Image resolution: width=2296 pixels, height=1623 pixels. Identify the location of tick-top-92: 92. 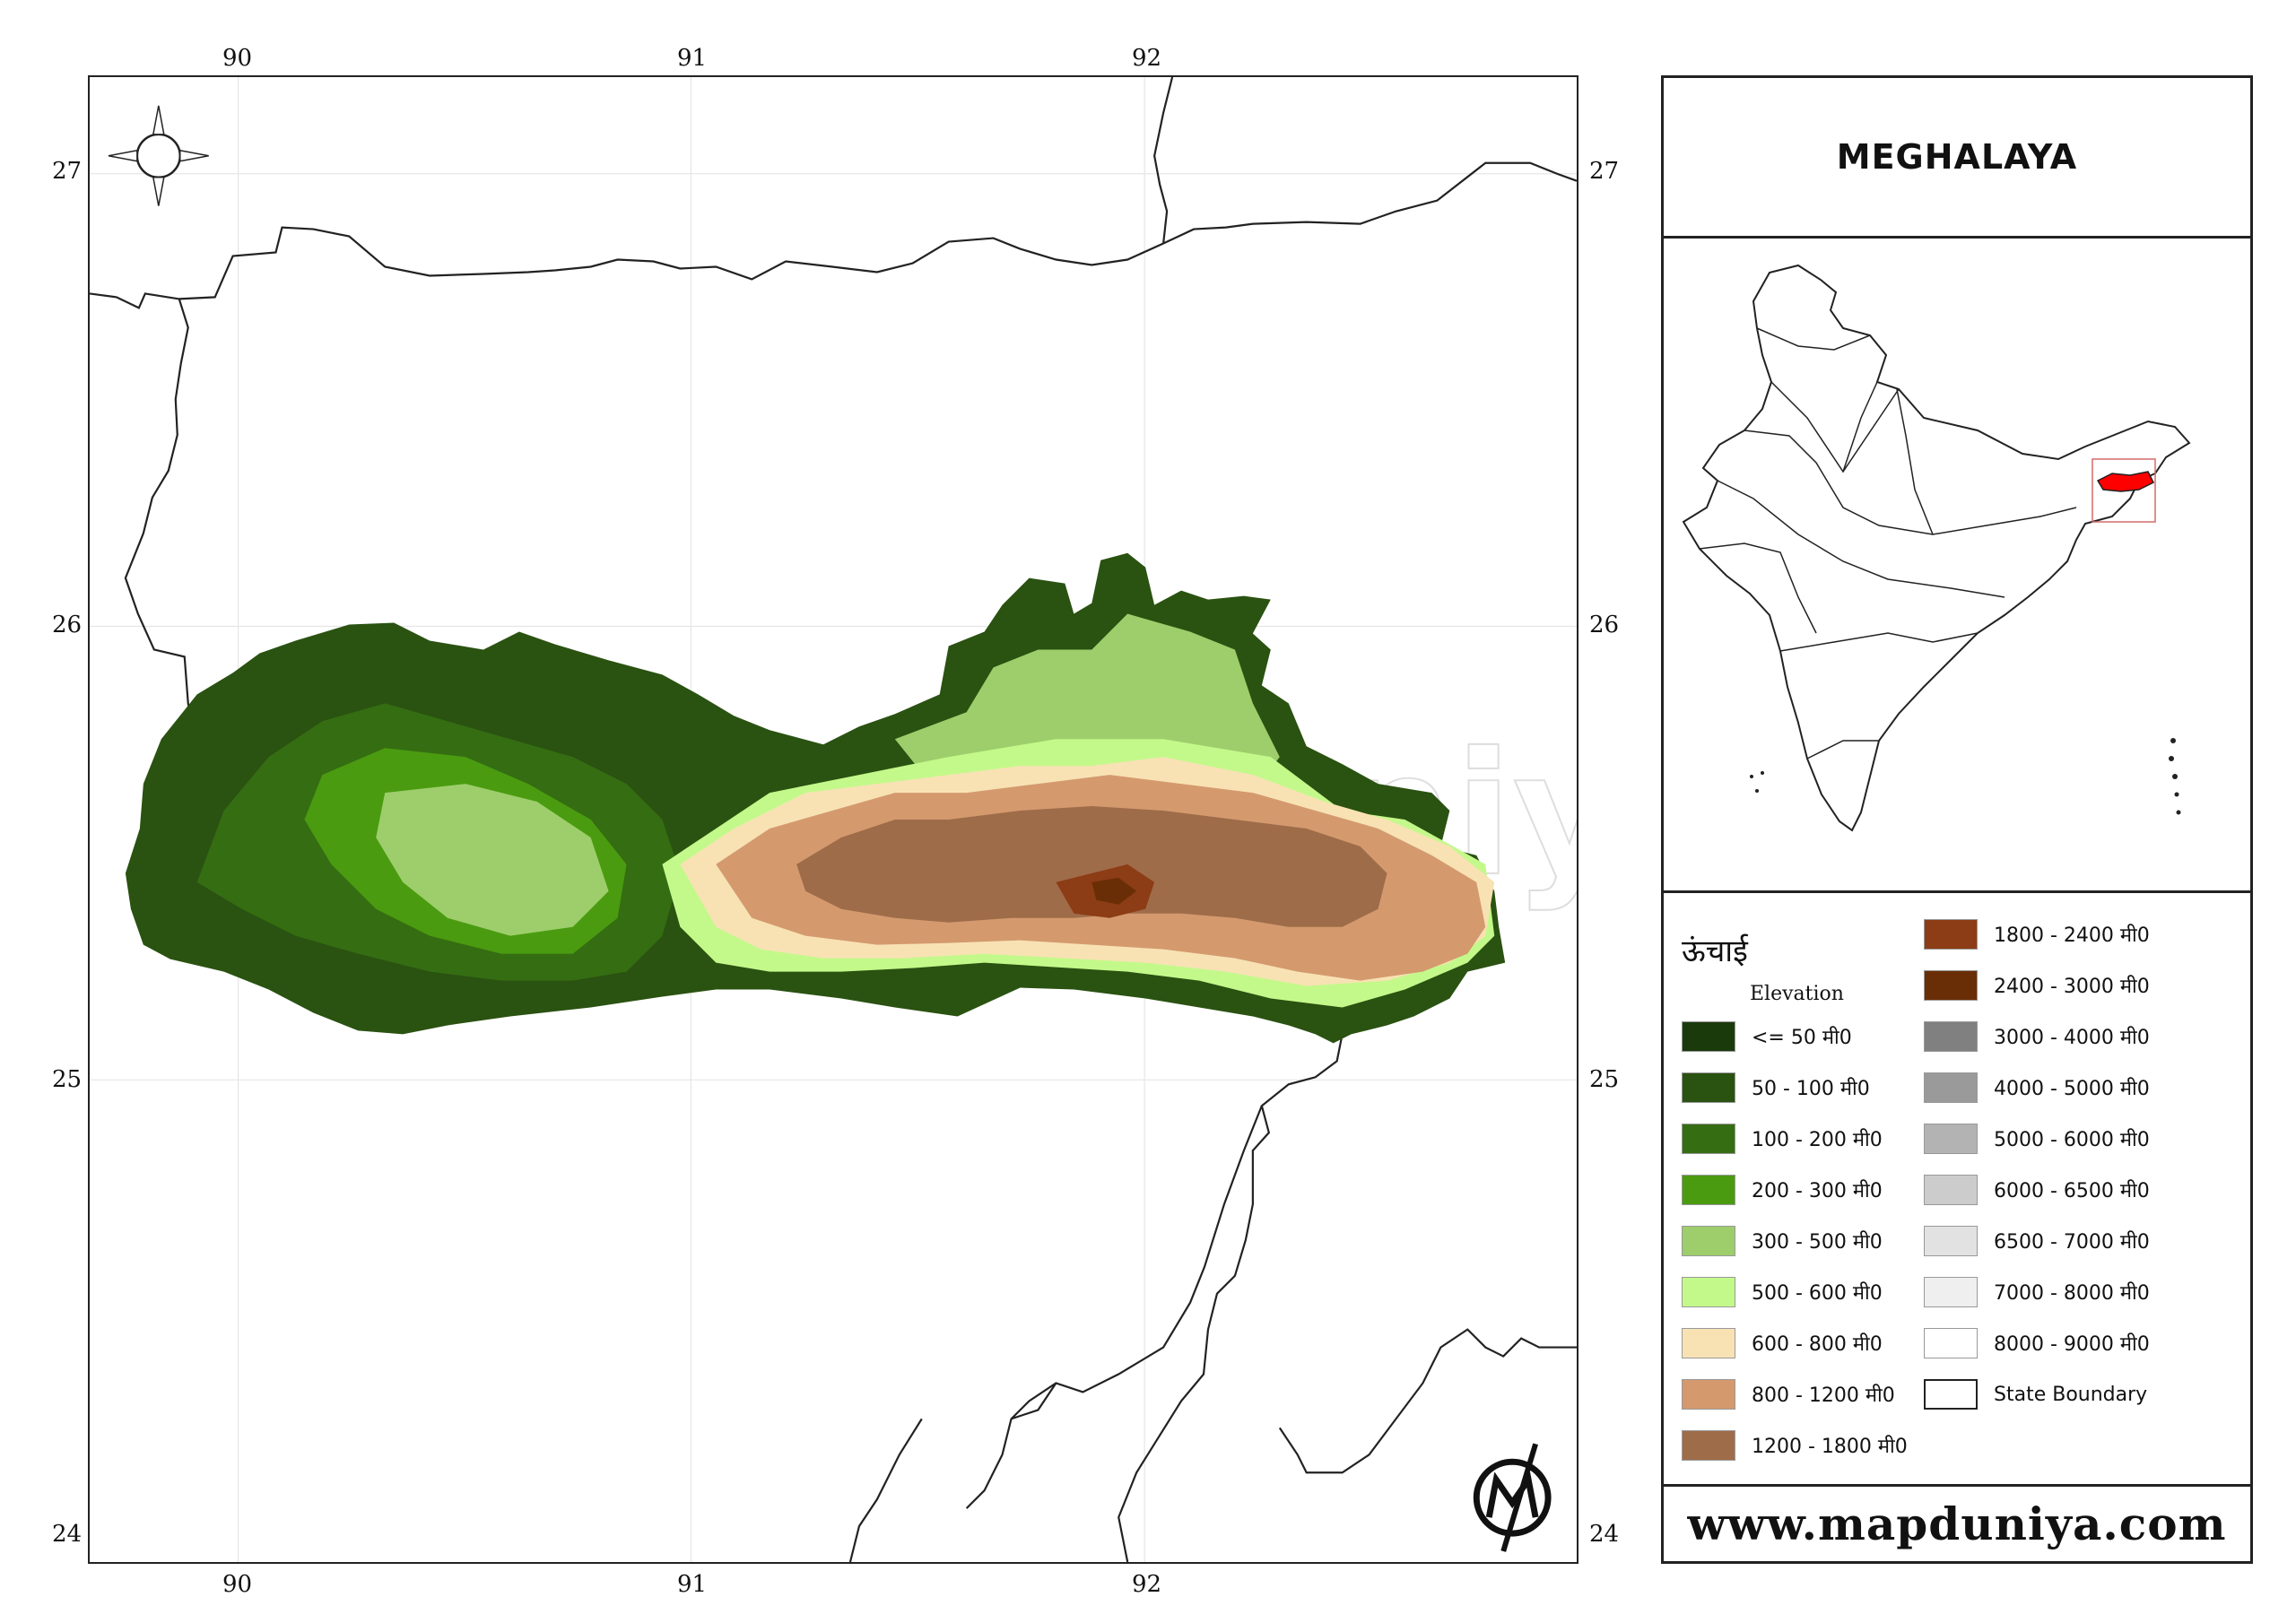
(1147, 58).